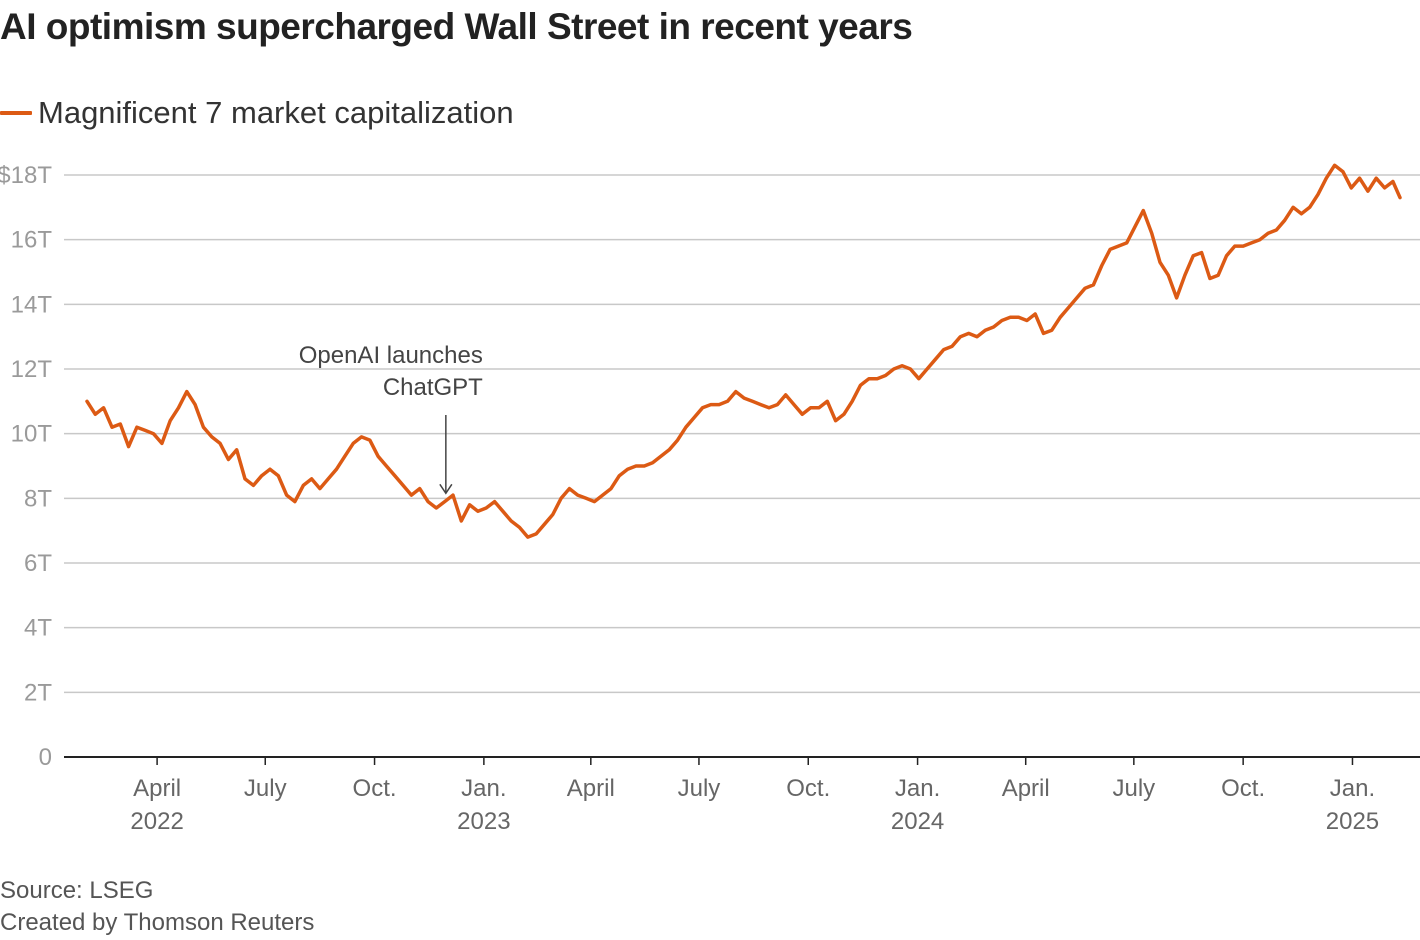  I want to click on y-tick-label-10: 10T, so click(32, 434).